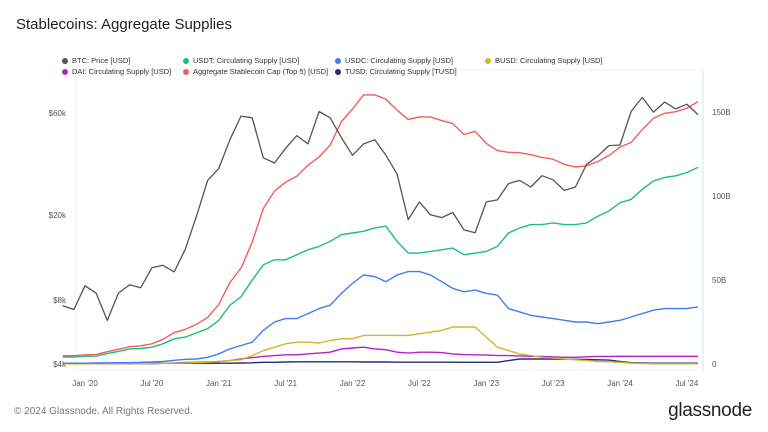  What do you see at coordinates (686, 383) in the screenshot?
I see `x-tick-label: Jul '24` at bounding box center [686, 383].